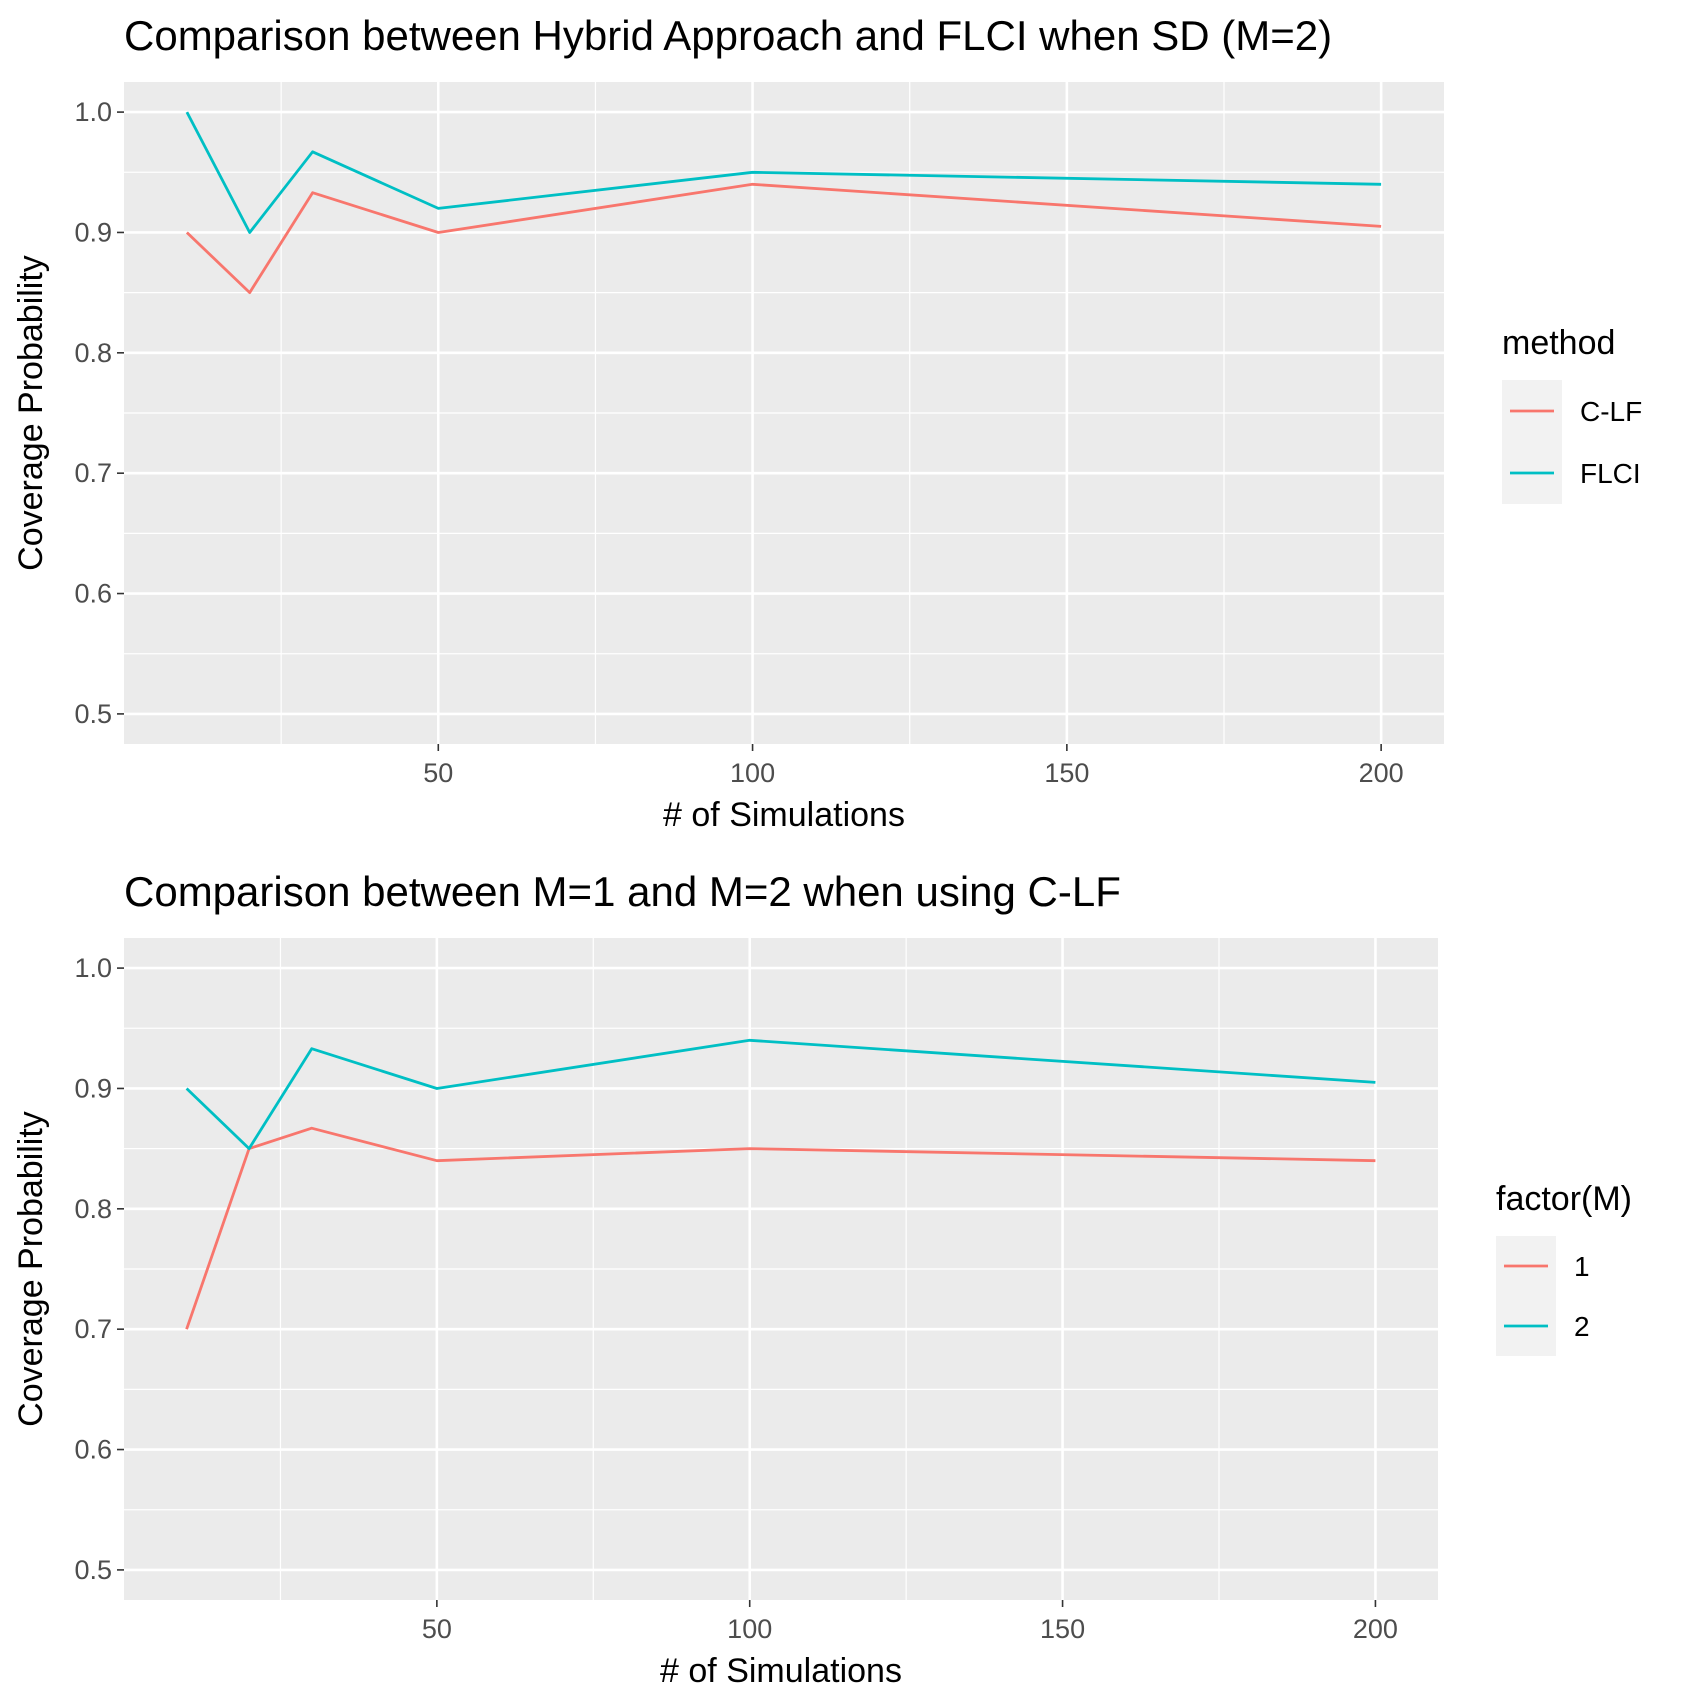 Image resolution: width=1682 pixels, height=1706 pixels. I want to click on series-line-FLCI, so click(783, 172).